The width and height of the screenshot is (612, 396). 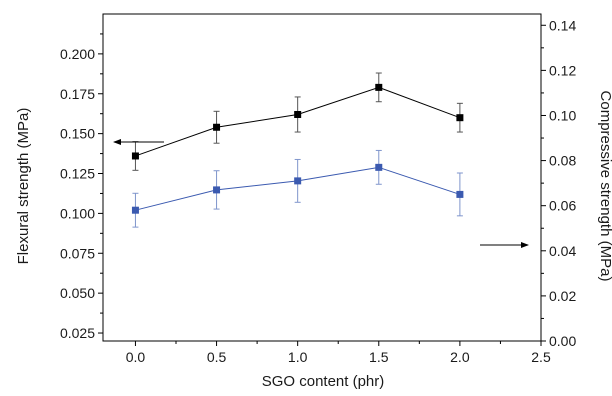 What do you see at coordinates (604, 186) in the screenshot?
I see `y-right-axis-title: Compressive strength (MPa)` at bounding box center [604, 186].